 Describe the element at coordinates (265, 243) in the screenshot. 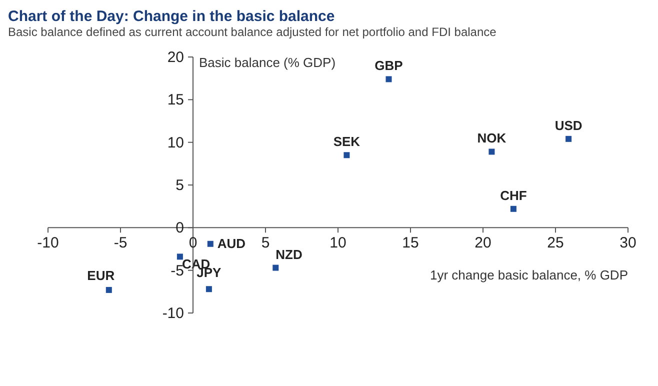

I see `x-tick-label: 5` at that location.